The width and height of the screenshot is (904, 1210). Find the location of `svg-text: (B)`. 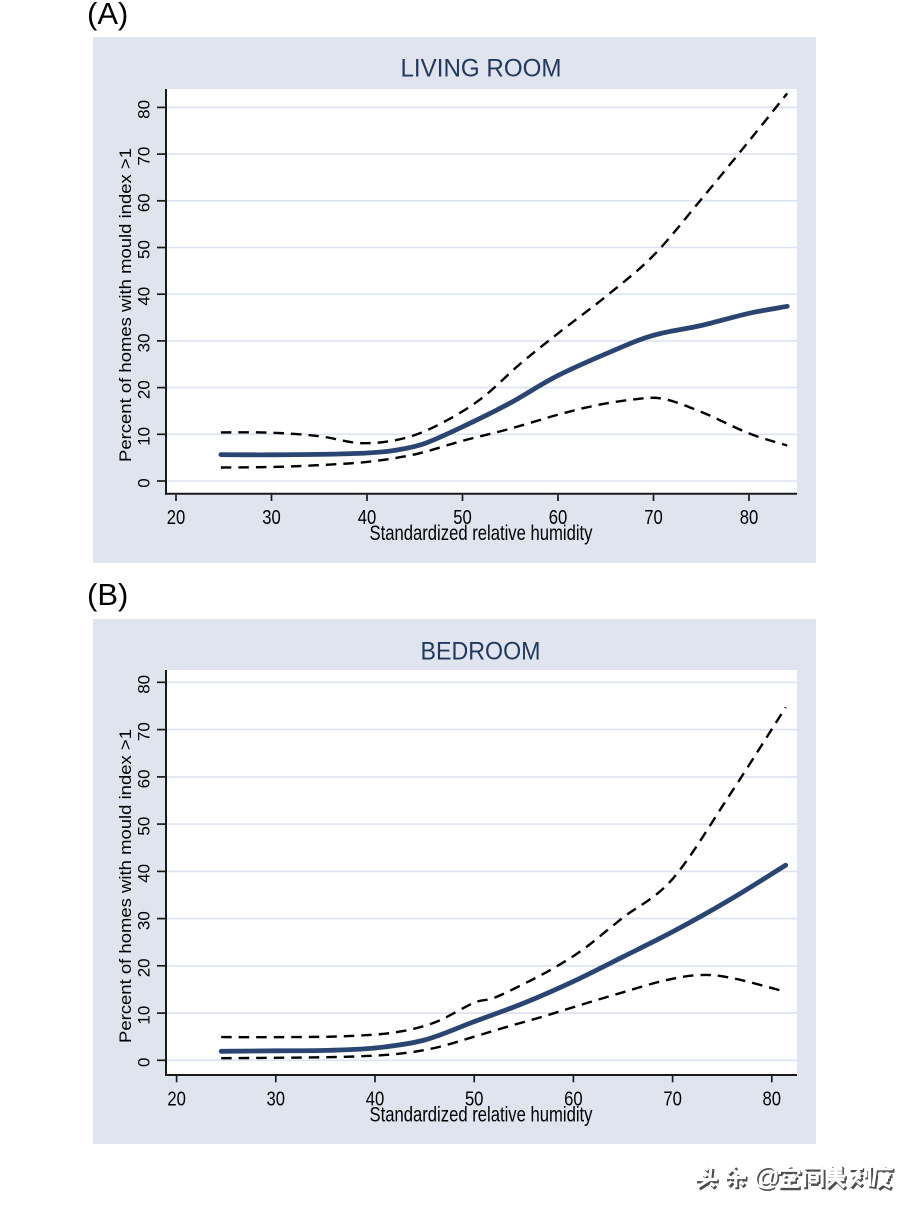

svg-text: (B) is located at coordinates (107, 594).